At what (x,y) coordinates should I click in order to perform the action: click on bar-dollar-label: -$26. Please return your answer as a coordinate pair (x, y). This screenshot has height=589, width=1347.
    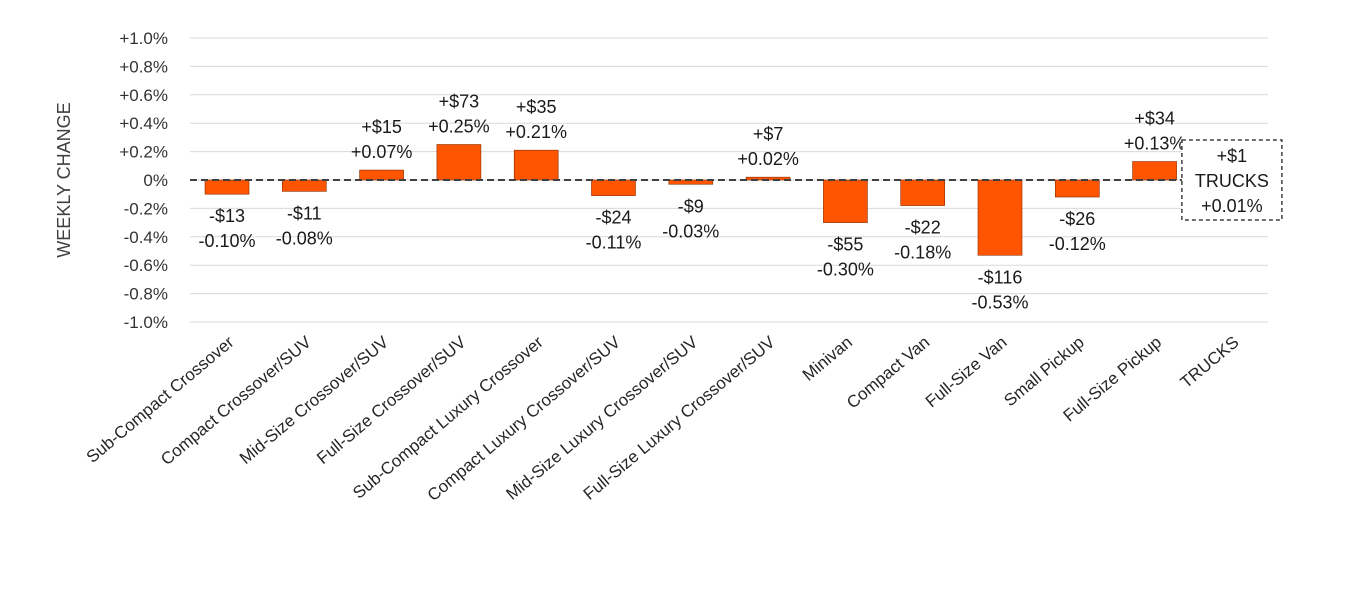
    Looking at the image, I should click on (1077, 219).